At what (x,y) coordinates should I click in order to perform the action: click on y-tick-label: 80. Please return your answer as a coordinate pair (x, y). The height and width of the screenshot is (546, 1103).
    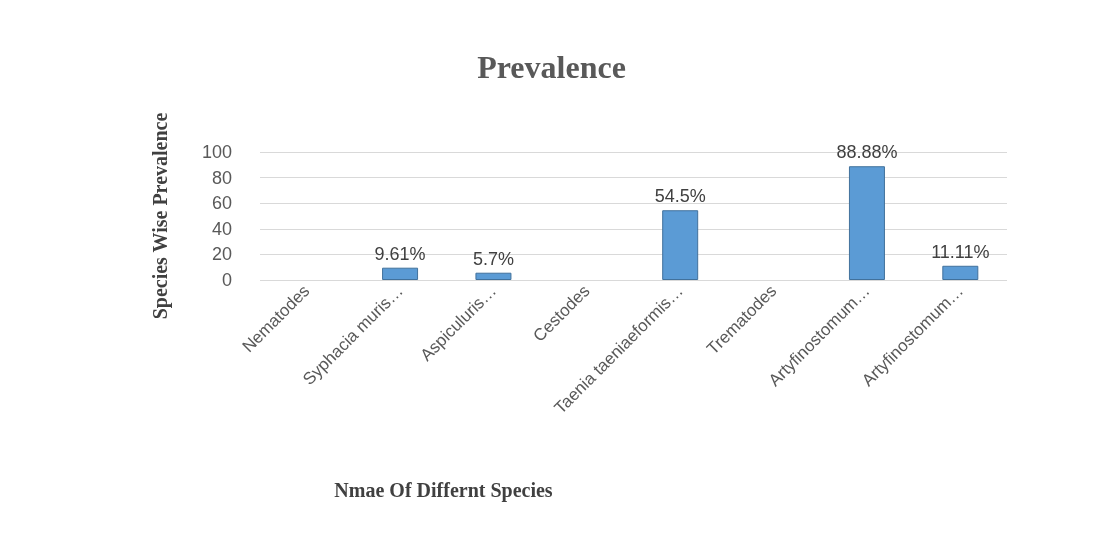
    Looking at the image, I should click on (221, 177).